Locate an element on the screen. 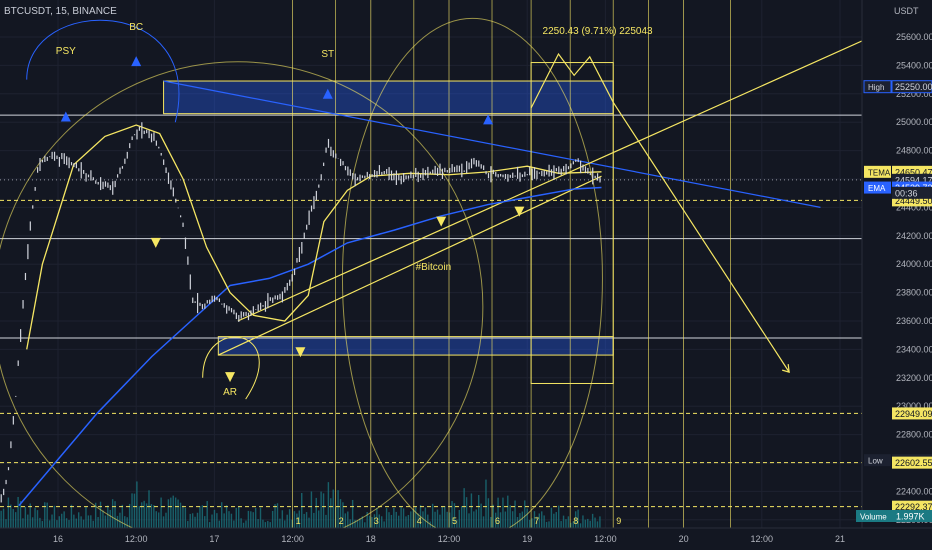  down-arrow-marker is located at coordinates (155, 242).